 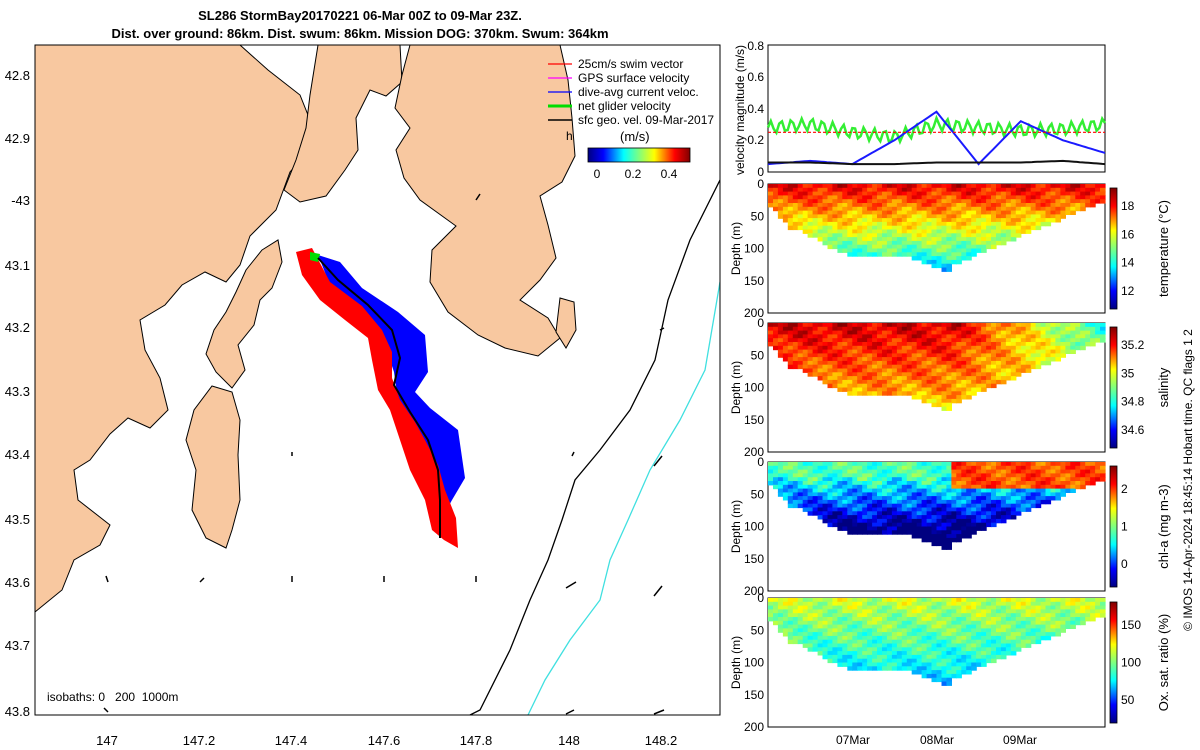 What do you see at coordinates (755, 109) in the screenshot?
I see `velocity-yaxis: 0 0.4 0.2 0.6 0.8` at bounding box center [755, 109].